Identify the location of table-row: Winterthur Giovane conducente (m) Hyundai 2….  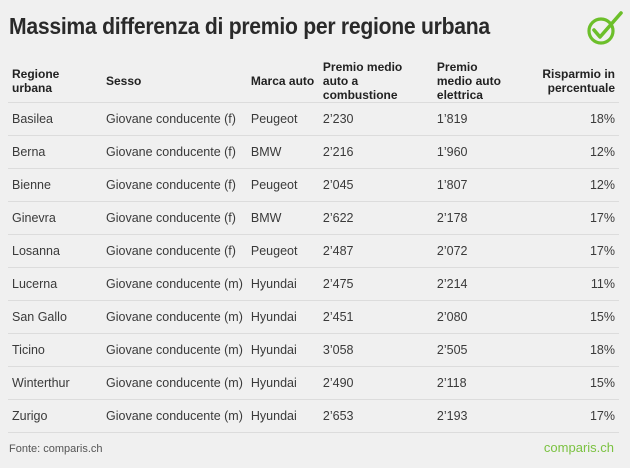
(313, 383).